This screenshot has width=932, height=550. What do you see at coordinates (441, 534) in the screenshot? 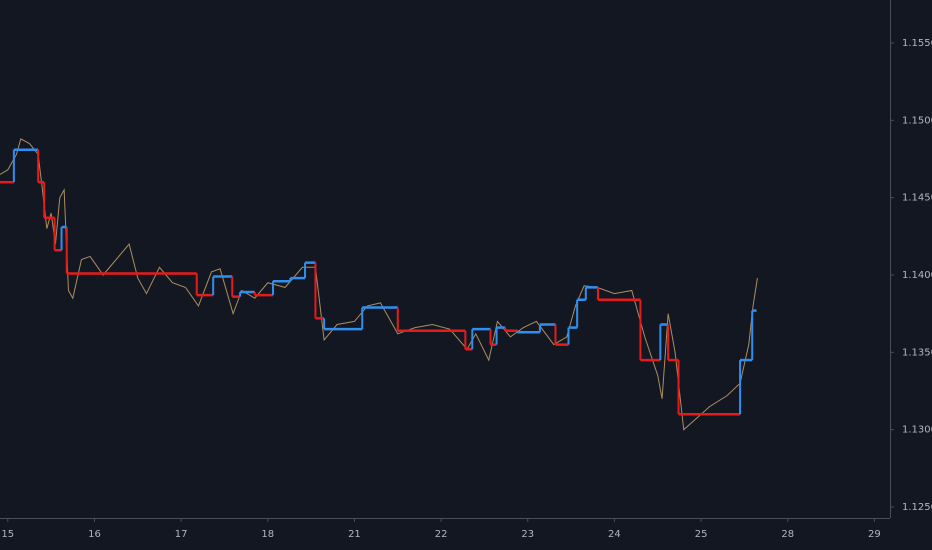
I see `x-tick-label: 22` at bounding box center [441, 534].